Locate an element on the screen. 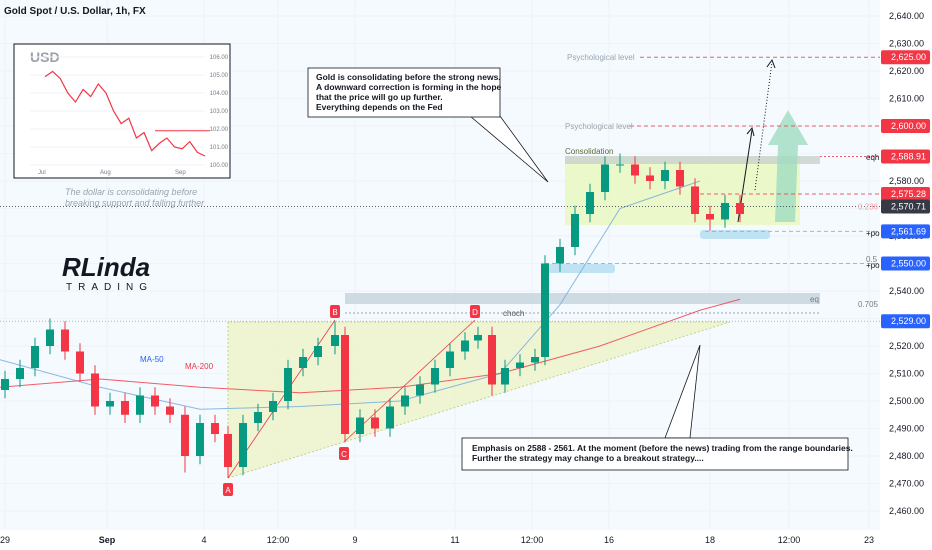 Image resolution: width=932 pixels, height=550 pixels. price-label: 2,550.00 is located at coordinates (908, 263).